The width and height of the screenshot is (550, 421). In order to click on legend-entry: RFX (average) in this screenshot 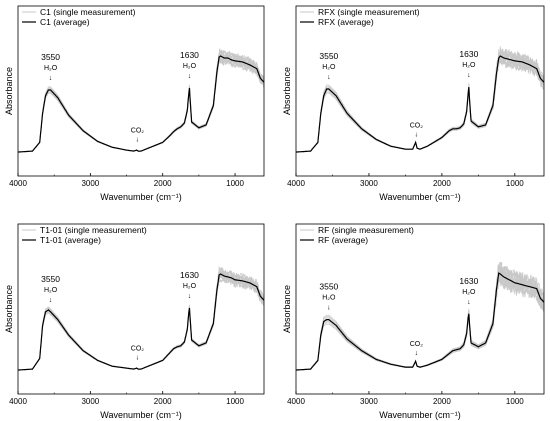, I will do `click(346, 22)`.